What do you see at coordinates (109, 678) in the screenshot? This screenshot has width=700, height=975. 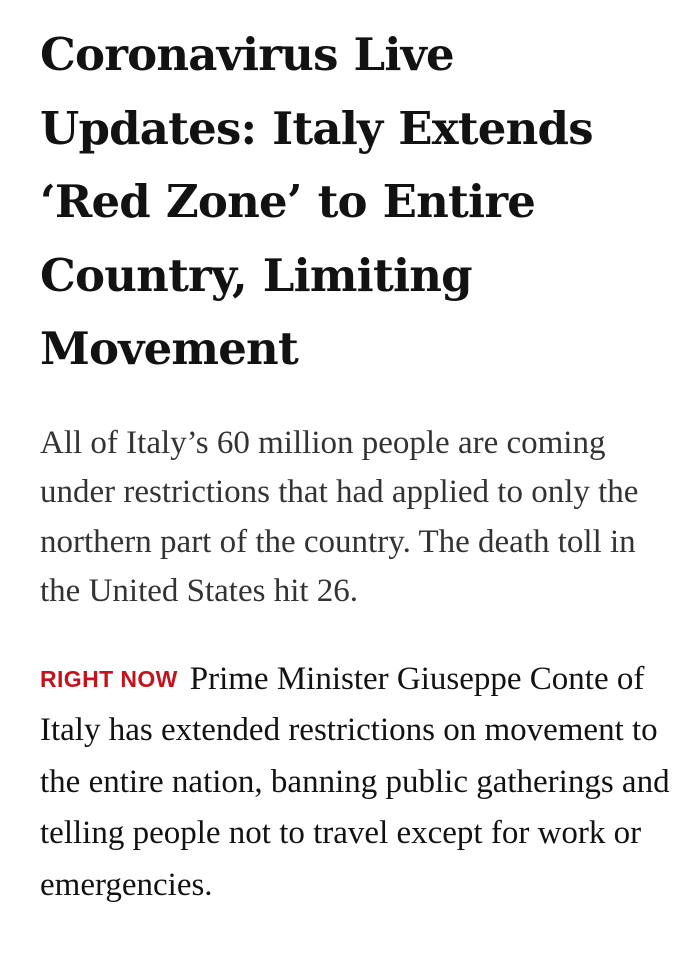 I see `right-now-label: RIGHT NOW` at bounding box center [109, 678].